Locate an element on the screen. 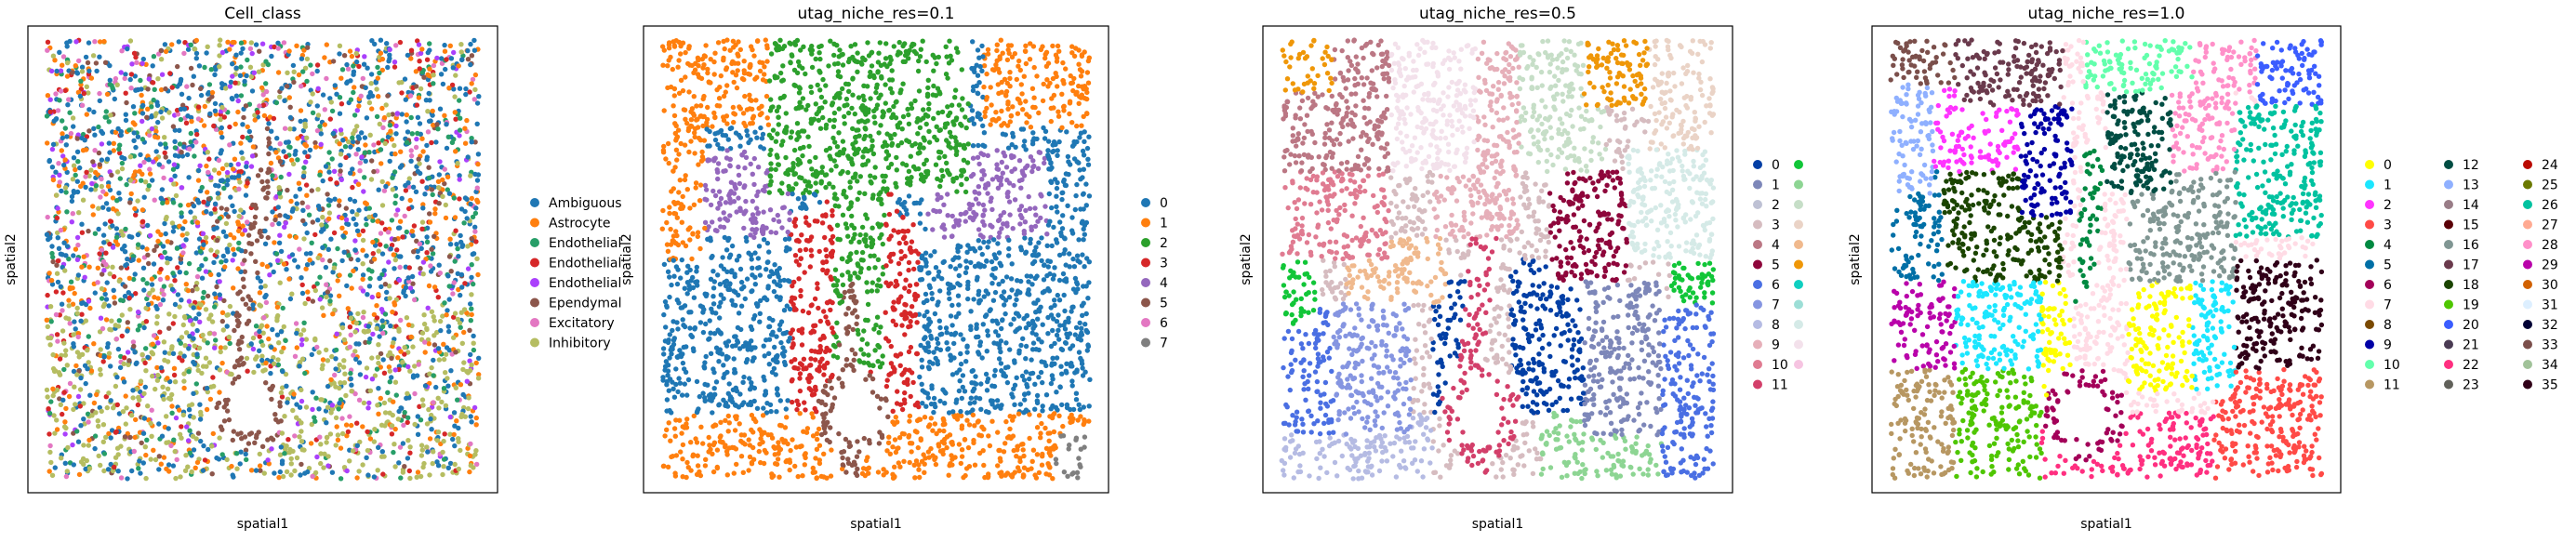  y-axis-label: spatial2 is located at coordinates (11, 259).